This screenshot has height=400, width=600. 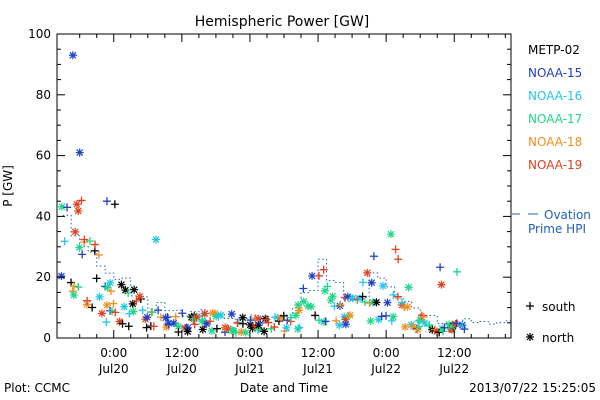 I want to click on legend-entry: NOAA-17, so click(x=555, y=119).